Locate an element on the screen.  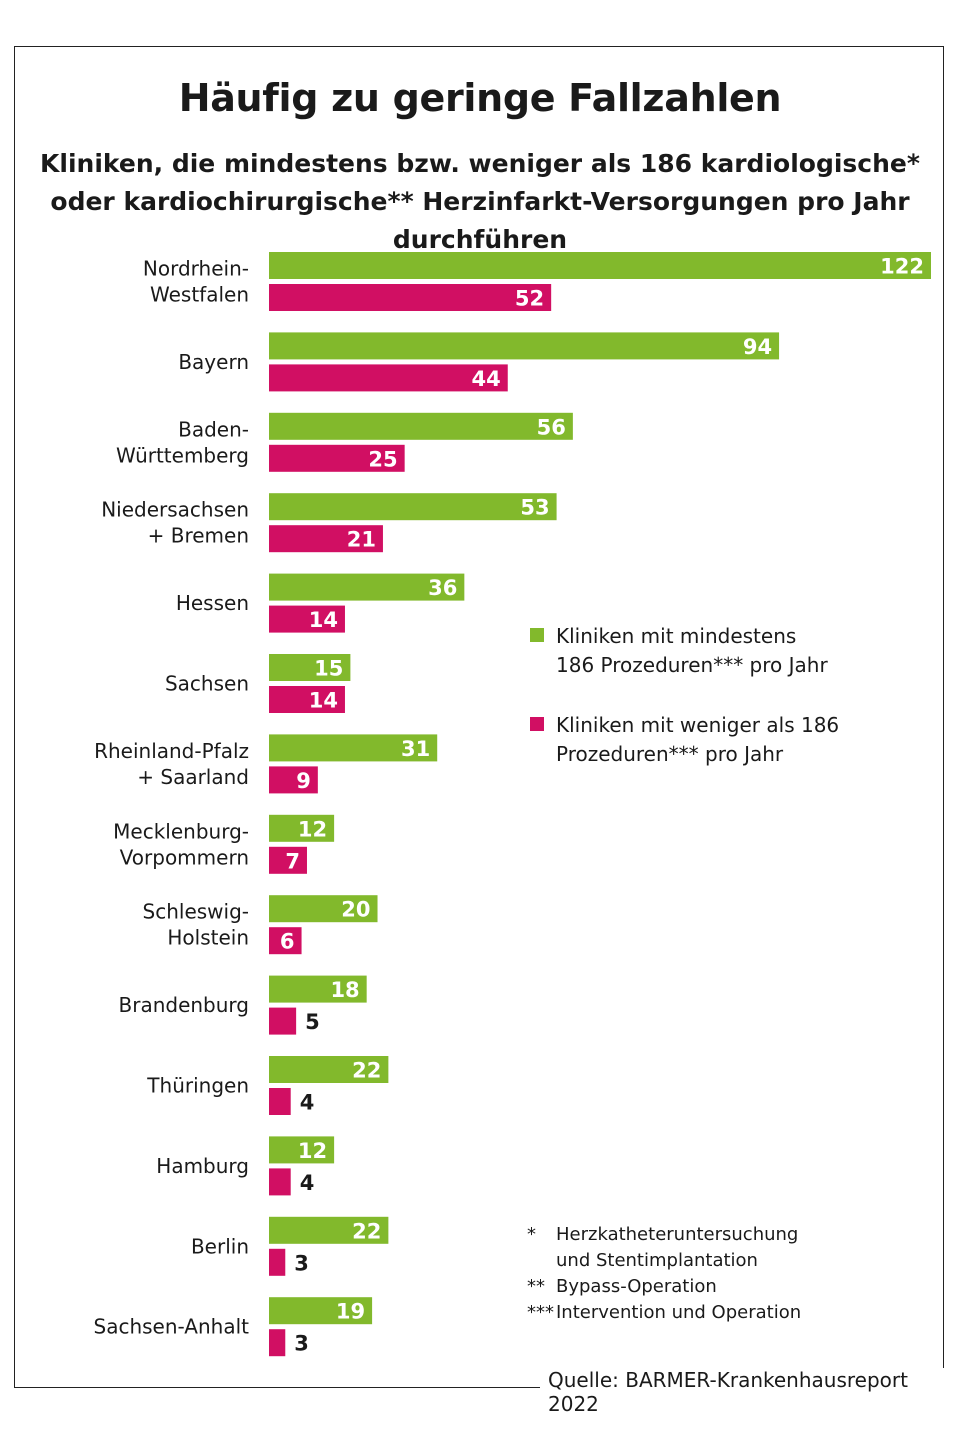
category-label: Mecklenburg- is located at coordinates (181, 831).